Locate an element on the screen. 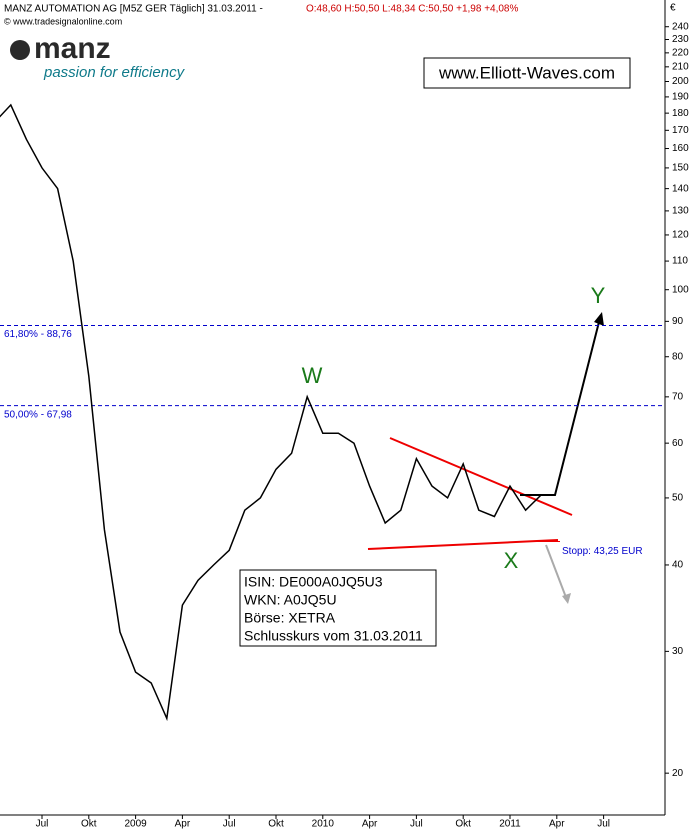 The image size is (700, 830). y-tick-label: 230 is located at coordinates (680, 39).